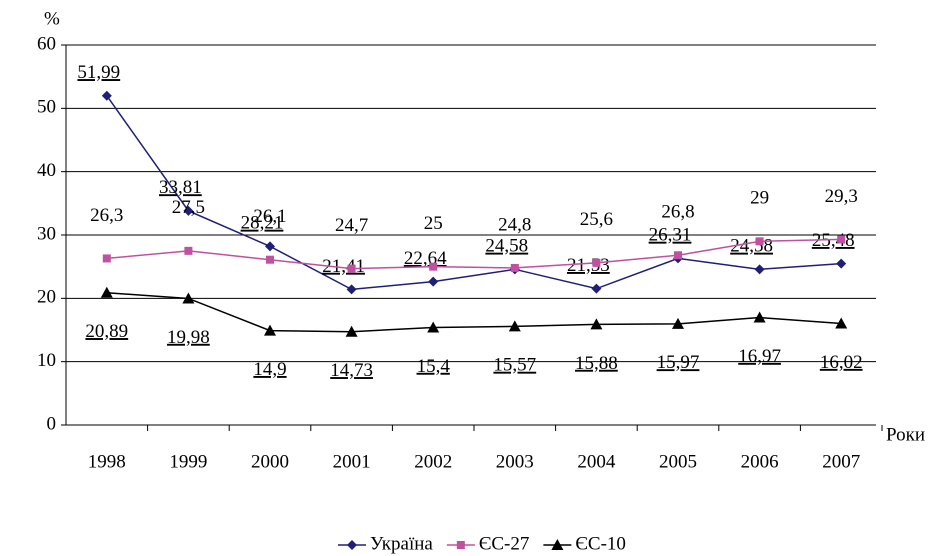 Image resolution: width=942 pixels, height=556 pixels. I want to click on x-tick-label: 2005, so click(678, 461).